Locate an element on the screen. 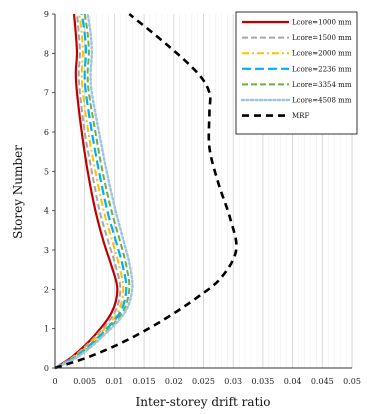  y-tick-label: 4 is located at coordinates (46, 211).